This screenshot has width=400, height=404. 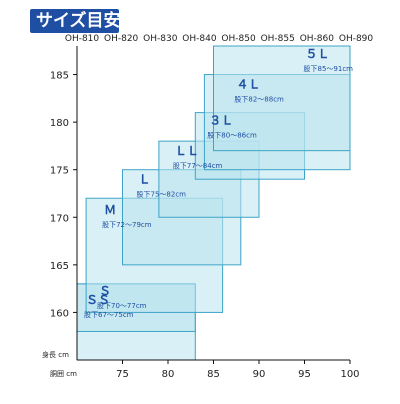 What do you see at coordinates (232, 136) in the screenshot?
I see `inseam-label: 股下80〜86cm` at bounding box center [232, 136].